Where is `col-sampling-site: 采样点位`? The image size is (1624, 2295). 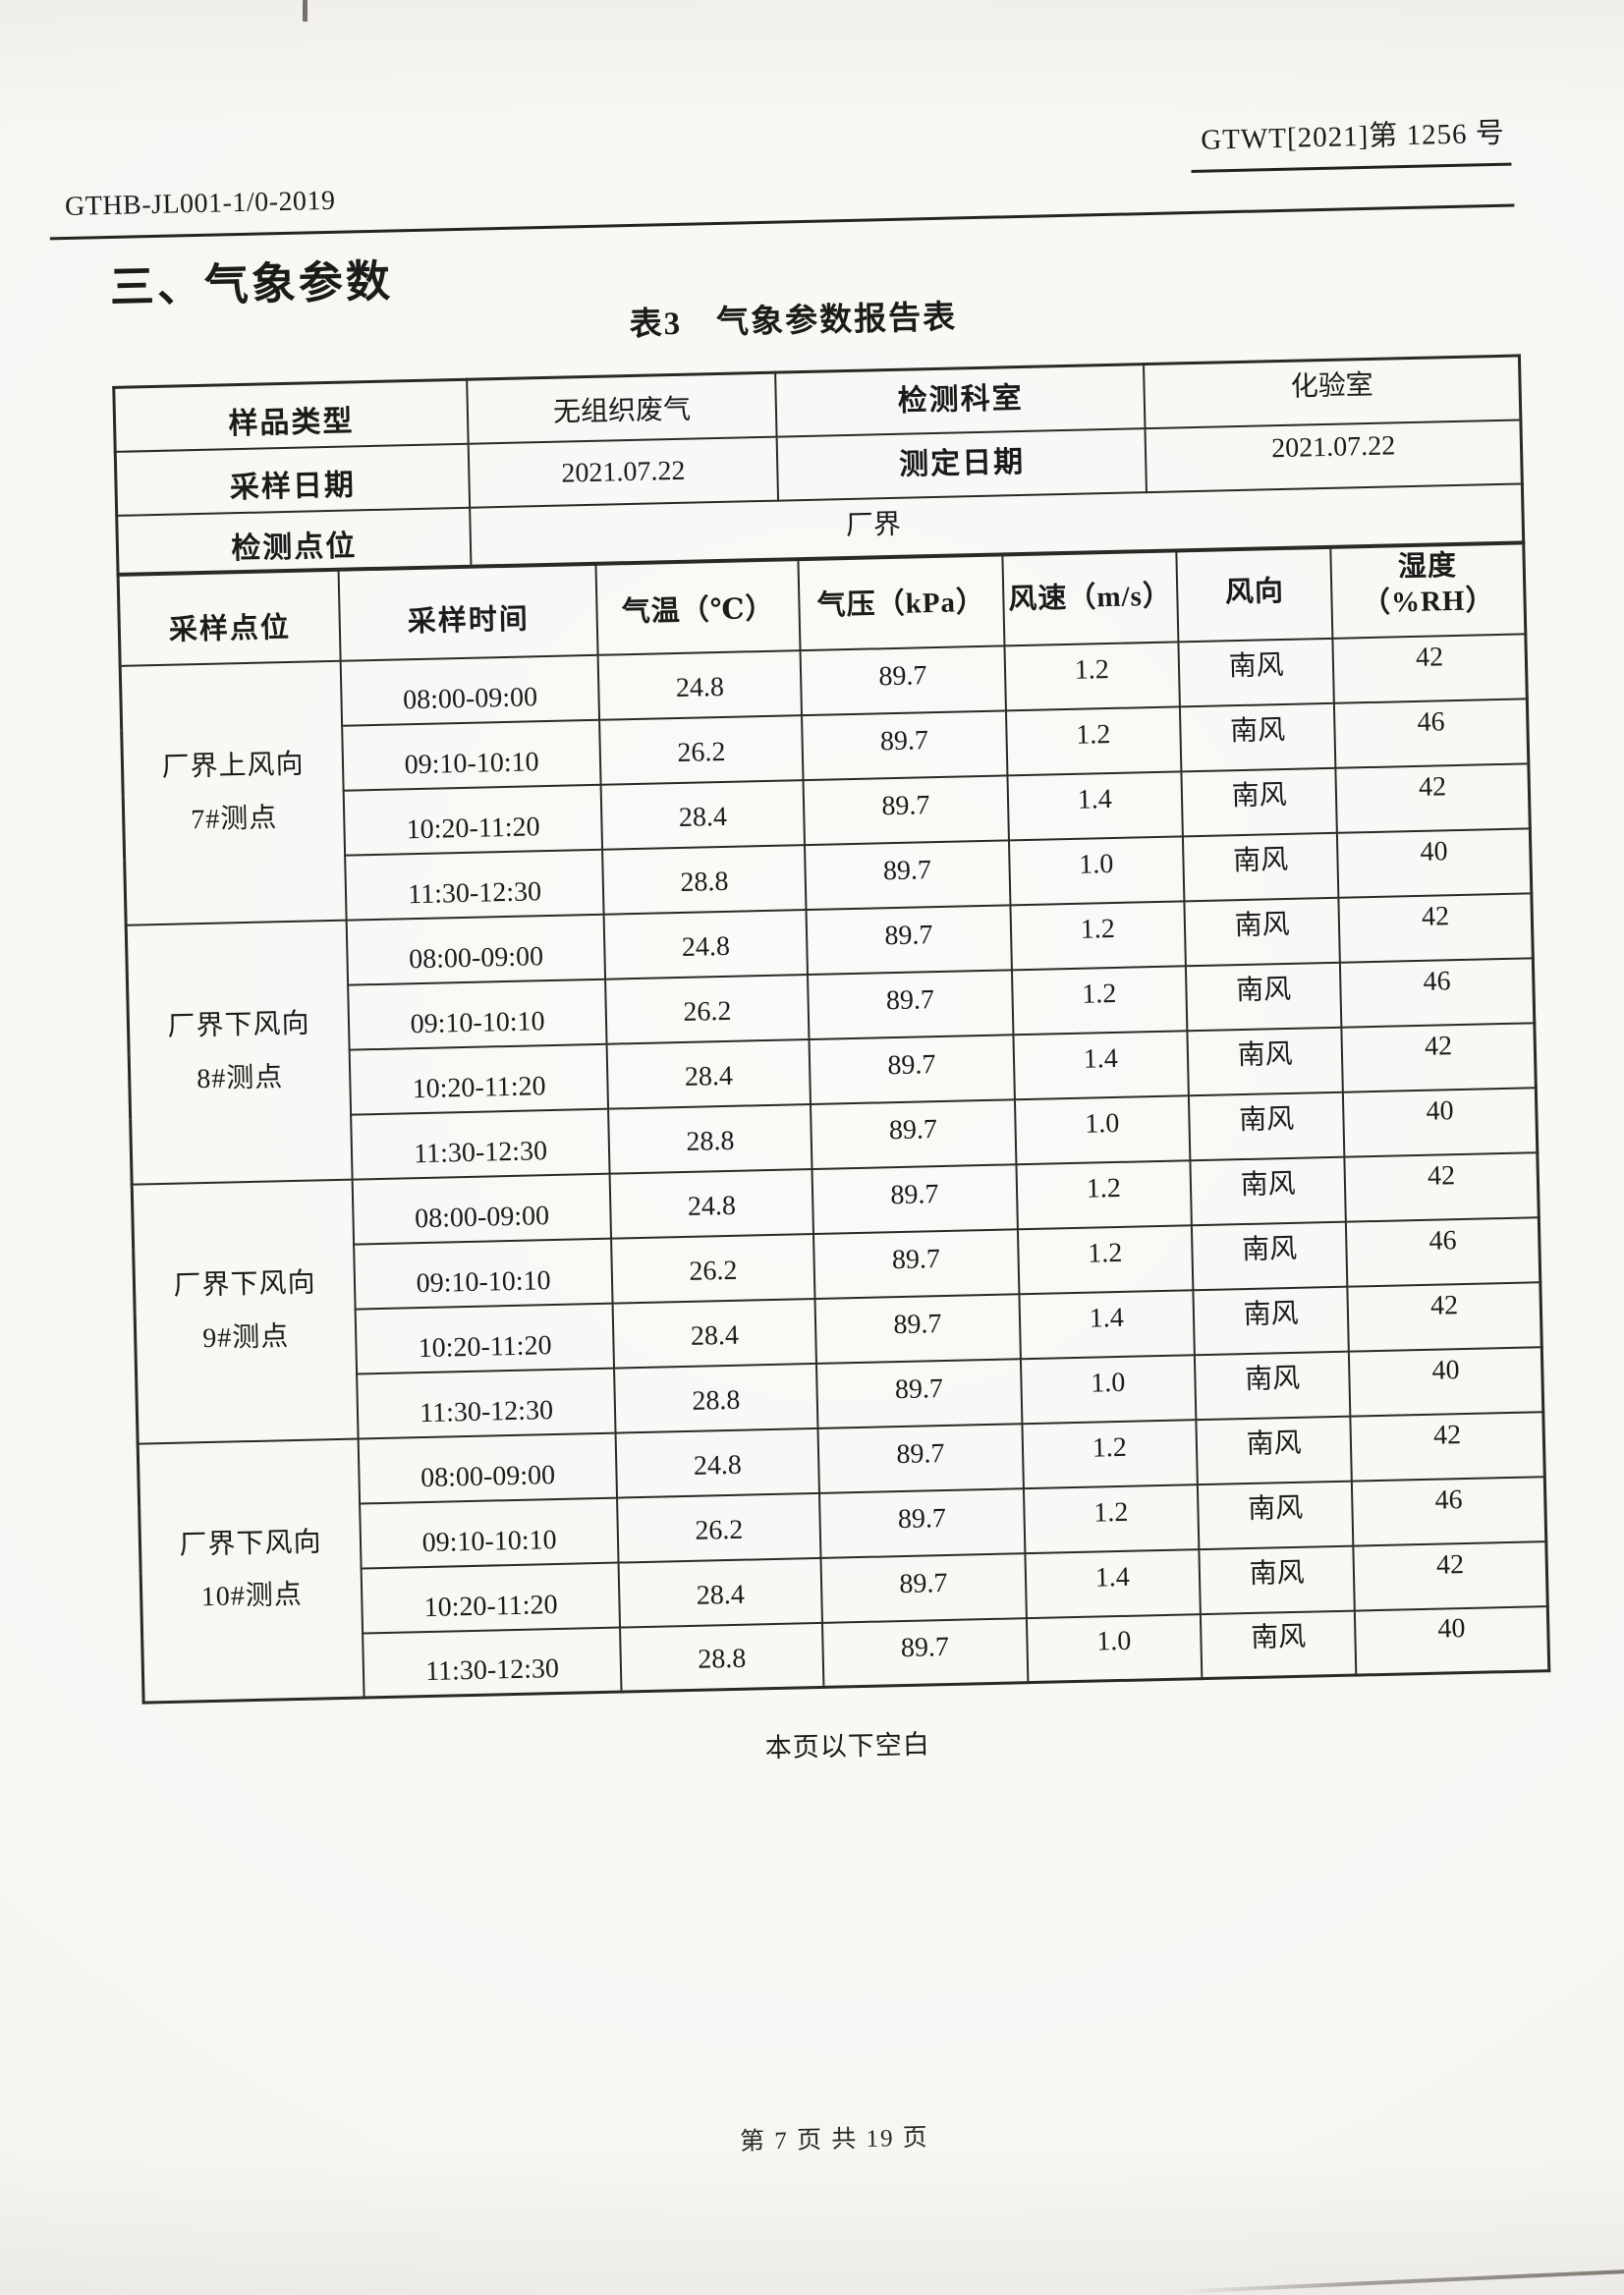
col-sampling-site: 采样点位 is located at coordinates (229, 618).